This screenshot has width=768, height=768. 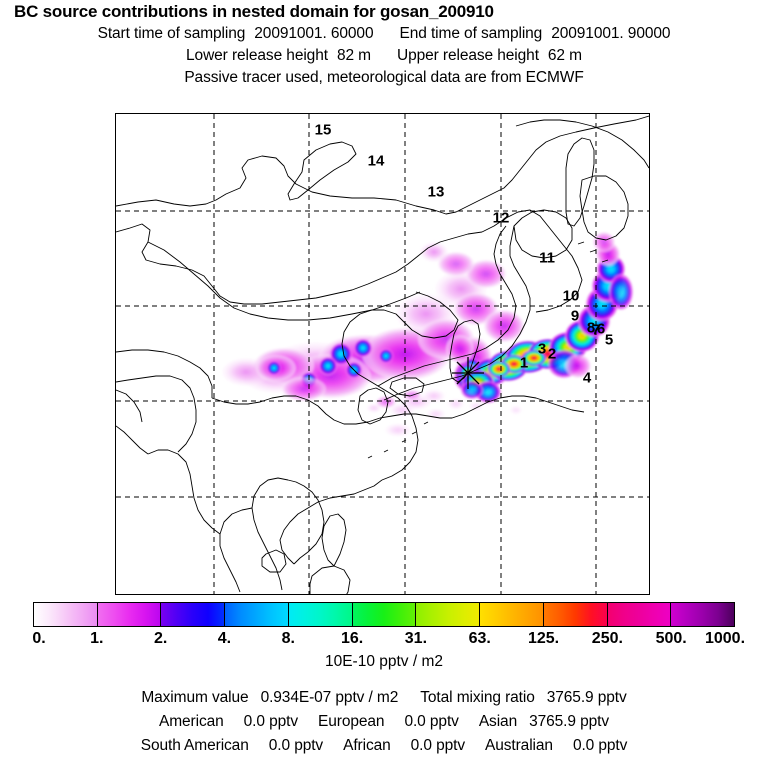 I want to click on trajectory-point-2: 2, so click(x=552, y=354).